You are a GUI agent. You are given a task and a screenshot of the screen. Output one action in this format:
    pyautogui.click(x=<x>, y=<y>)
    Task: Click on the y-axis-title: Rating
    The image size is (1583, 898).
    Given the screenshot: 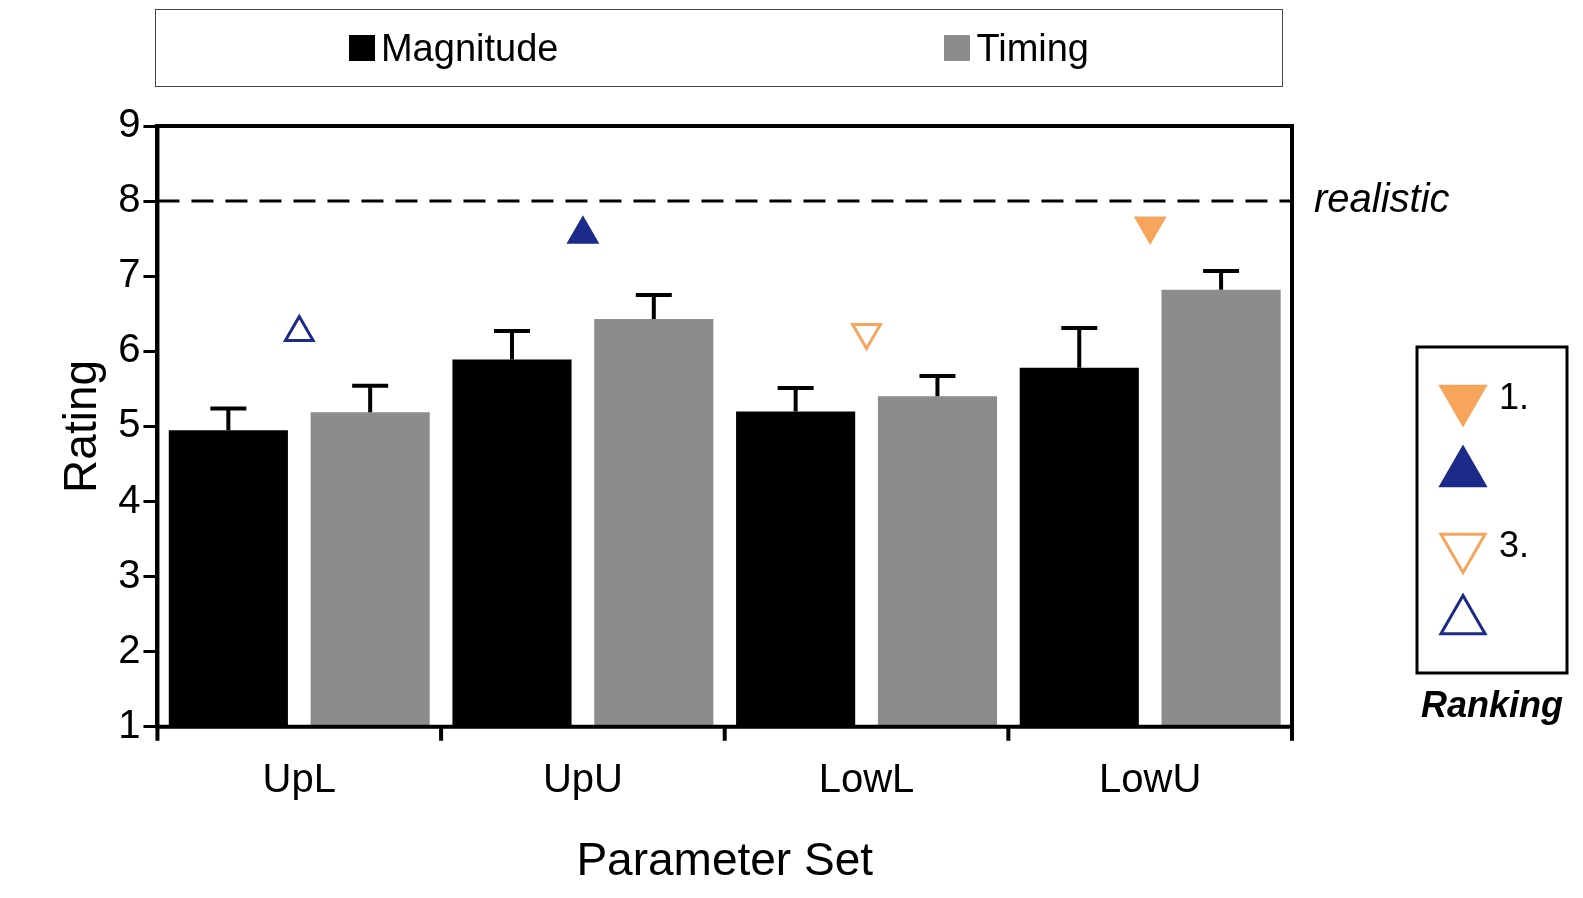 What is the action you would take?
    pyautogui.click(x=80, y=426)
    